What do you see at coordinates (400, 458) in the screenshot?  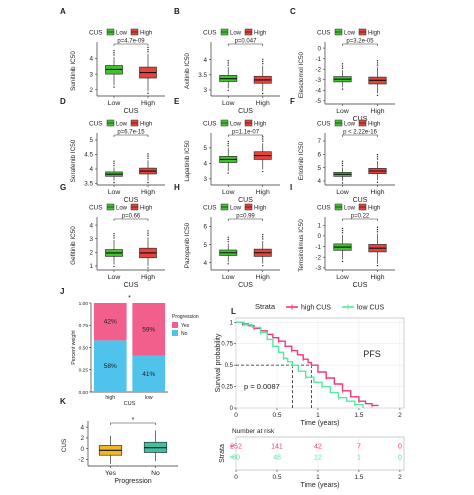 I see `risk-table-value: 0` at bounding box center [400, 458].